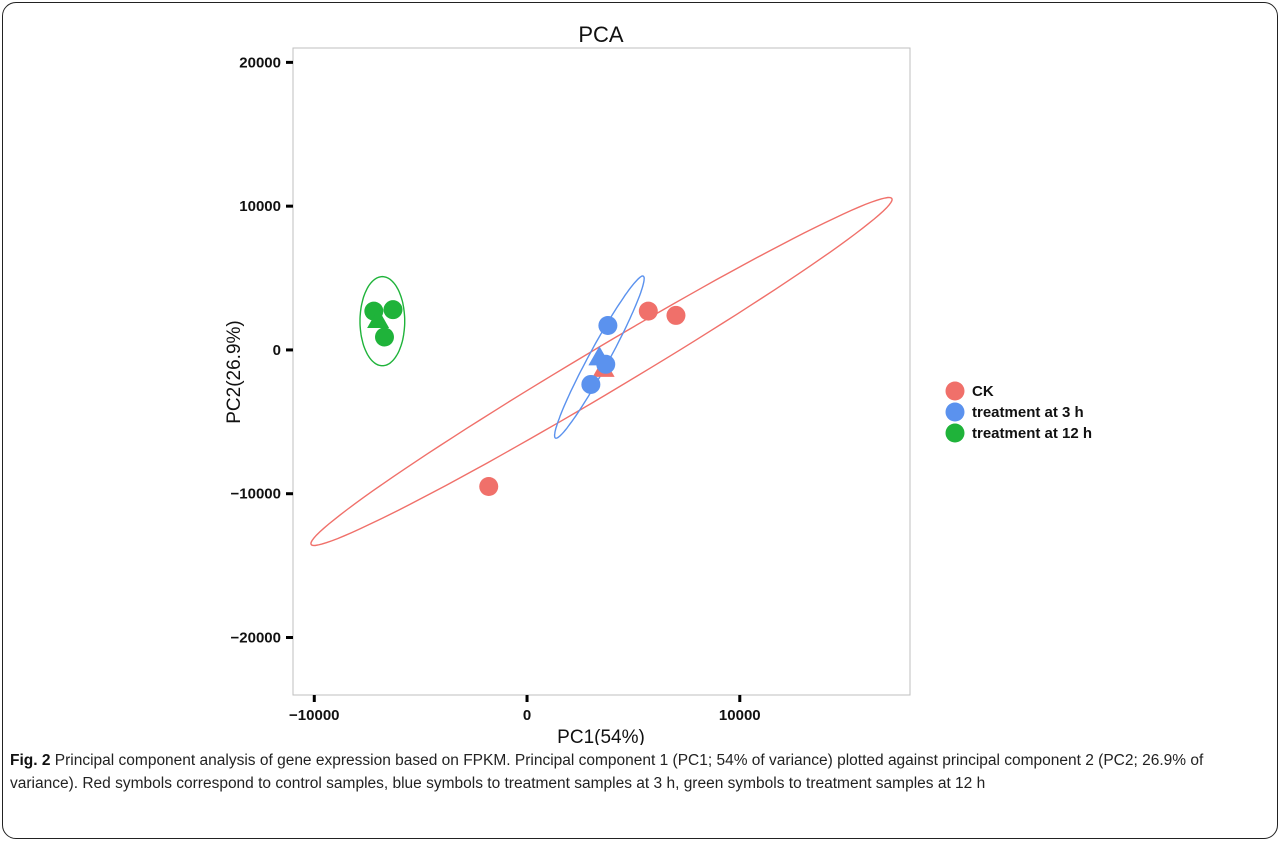 Image resolution: width=1281 pixels, height=843 pixels. Describe the element at coordinates (30, 760) in the screenshot. I see `caption-label: Fig. 2` at that location.